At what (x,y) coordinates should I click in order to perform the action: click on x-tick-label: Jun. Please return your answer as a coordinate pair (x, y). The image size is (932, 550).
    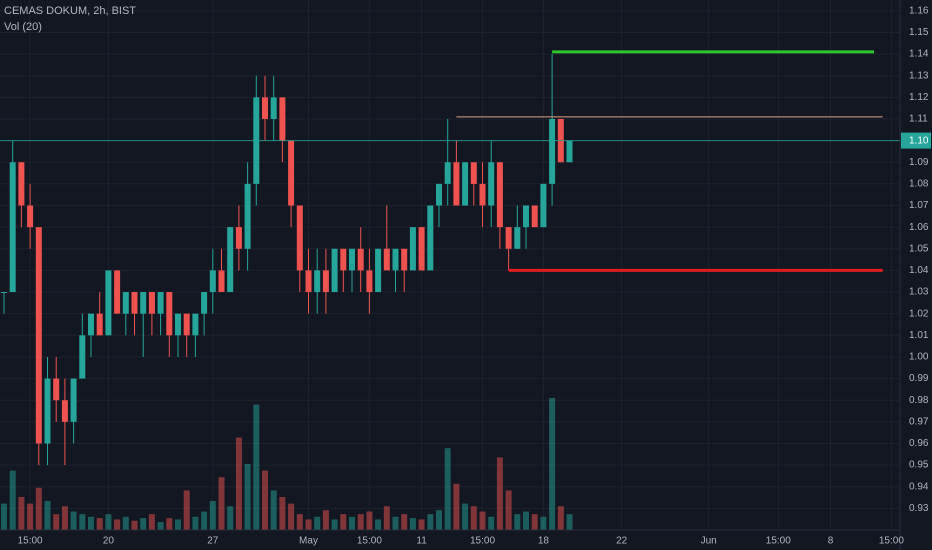
    Looking at the image, I should click on (709, 541).